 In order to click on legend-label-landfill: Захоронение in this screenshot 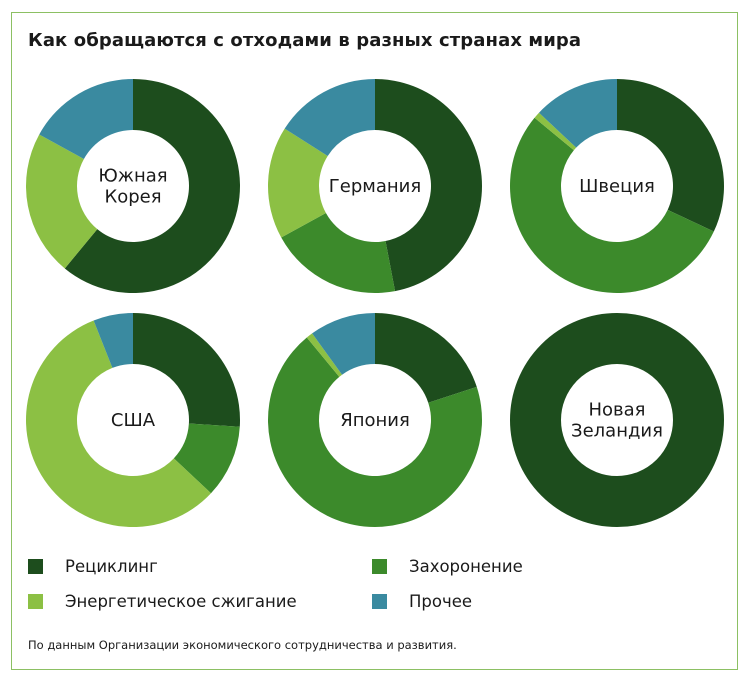, I will do `click(466, 566)`.